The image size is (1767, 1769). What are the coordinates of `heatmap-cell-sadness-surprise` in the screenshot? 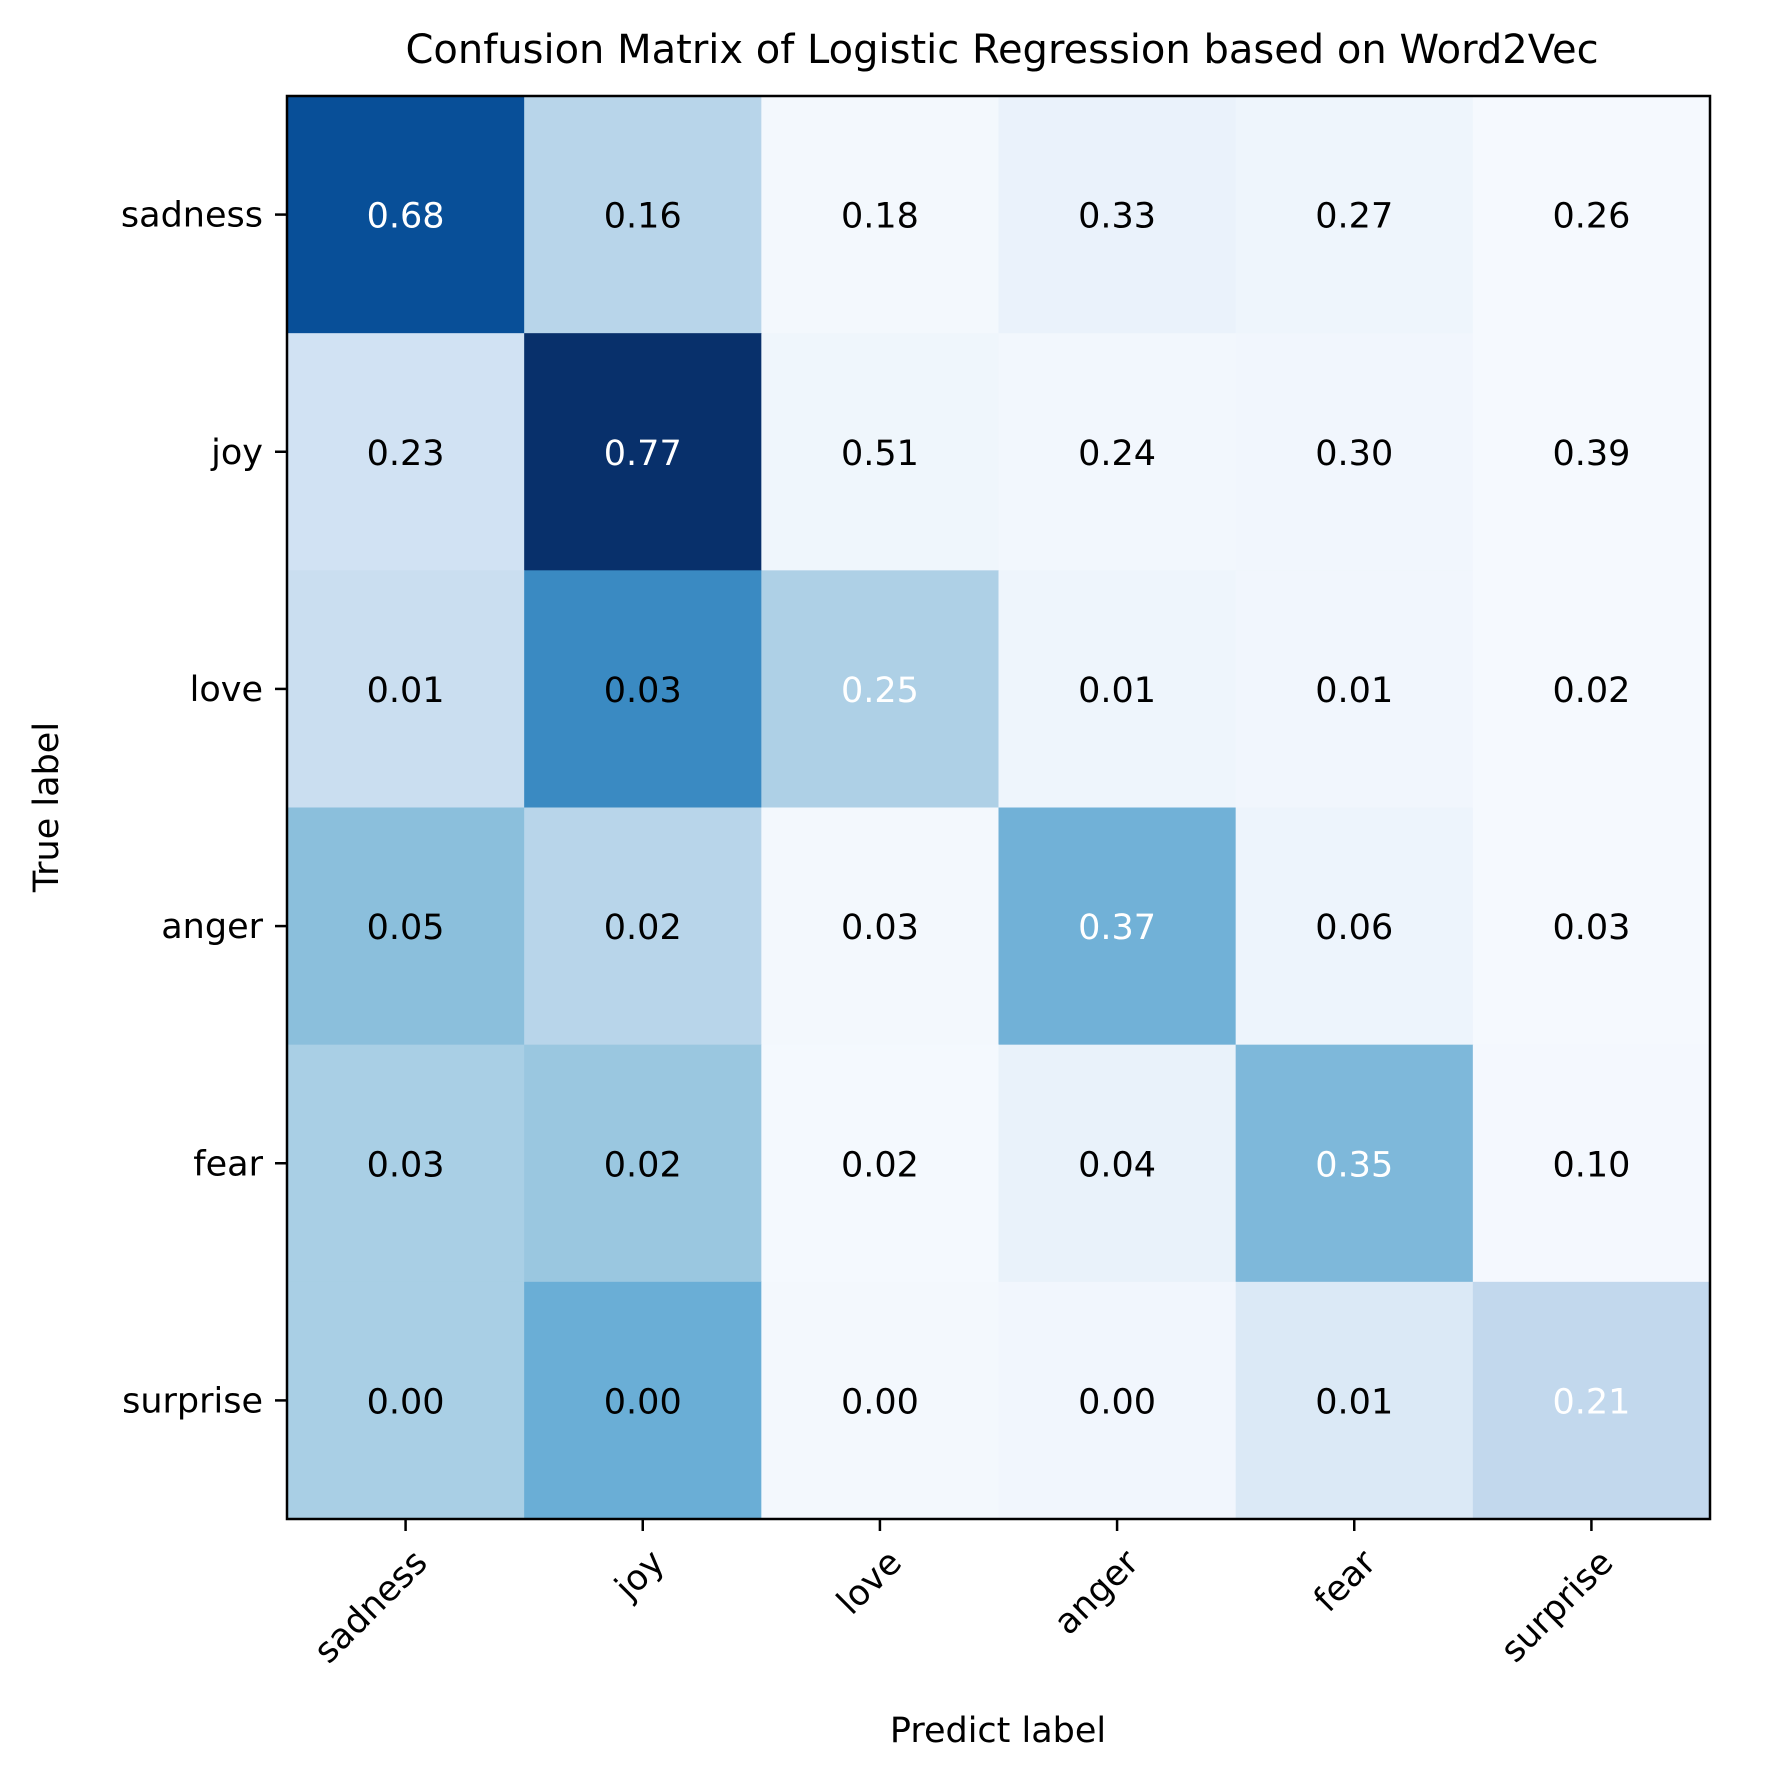 It's located at (1591, 215).